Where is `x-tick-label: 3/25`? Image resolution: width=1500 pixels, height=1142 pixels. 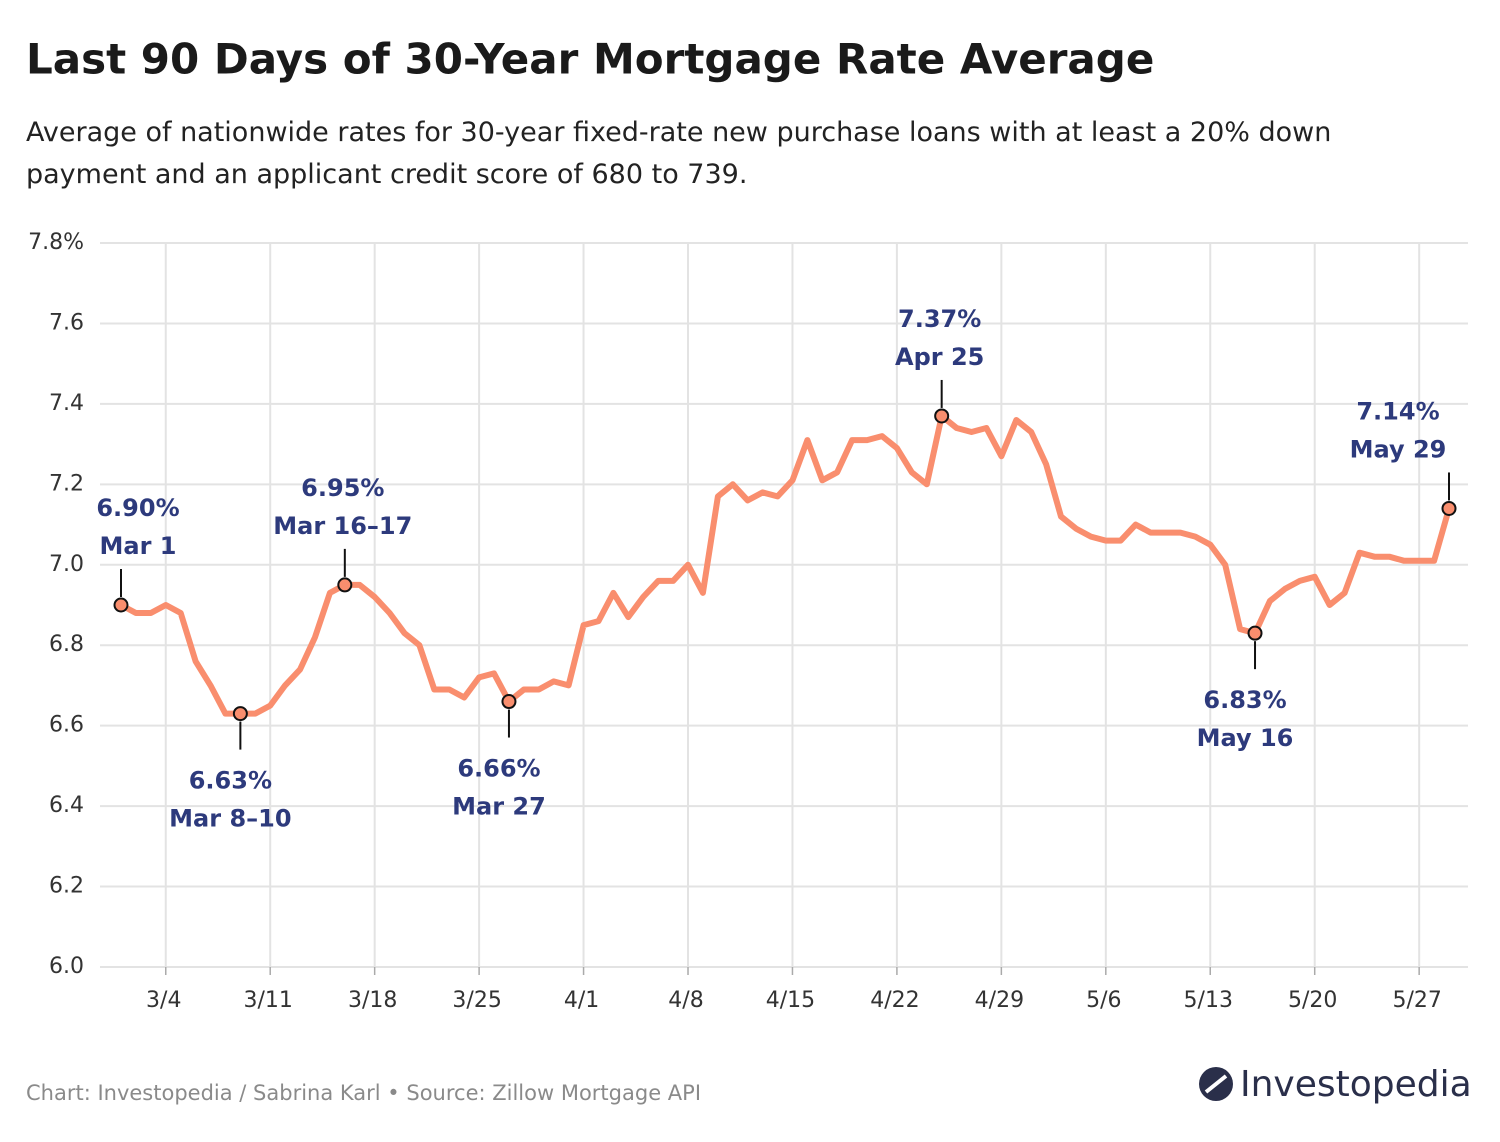 x-tick-label: 3/25 is located at coordinates (476, 1000).